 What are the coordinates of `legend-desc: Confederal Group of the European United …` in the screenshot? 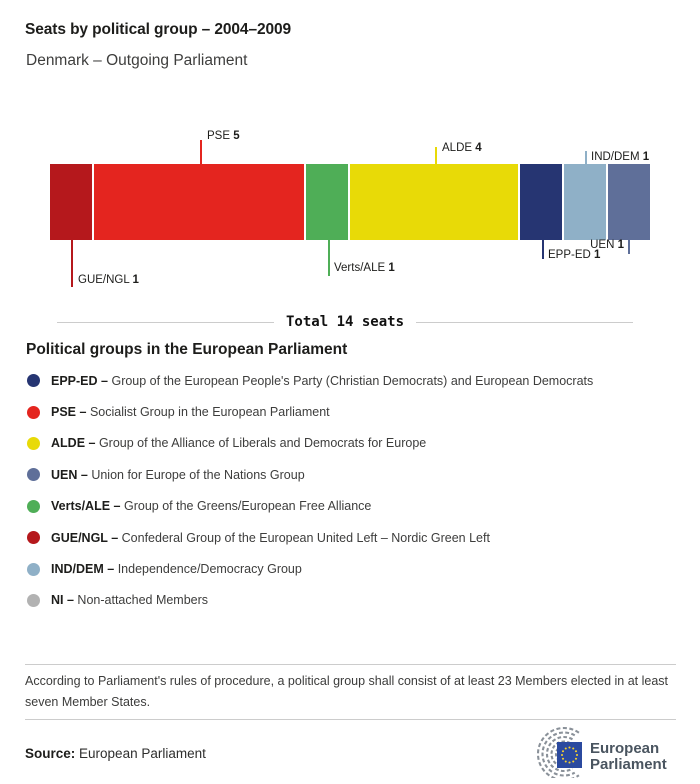 It's located at (305, 537).